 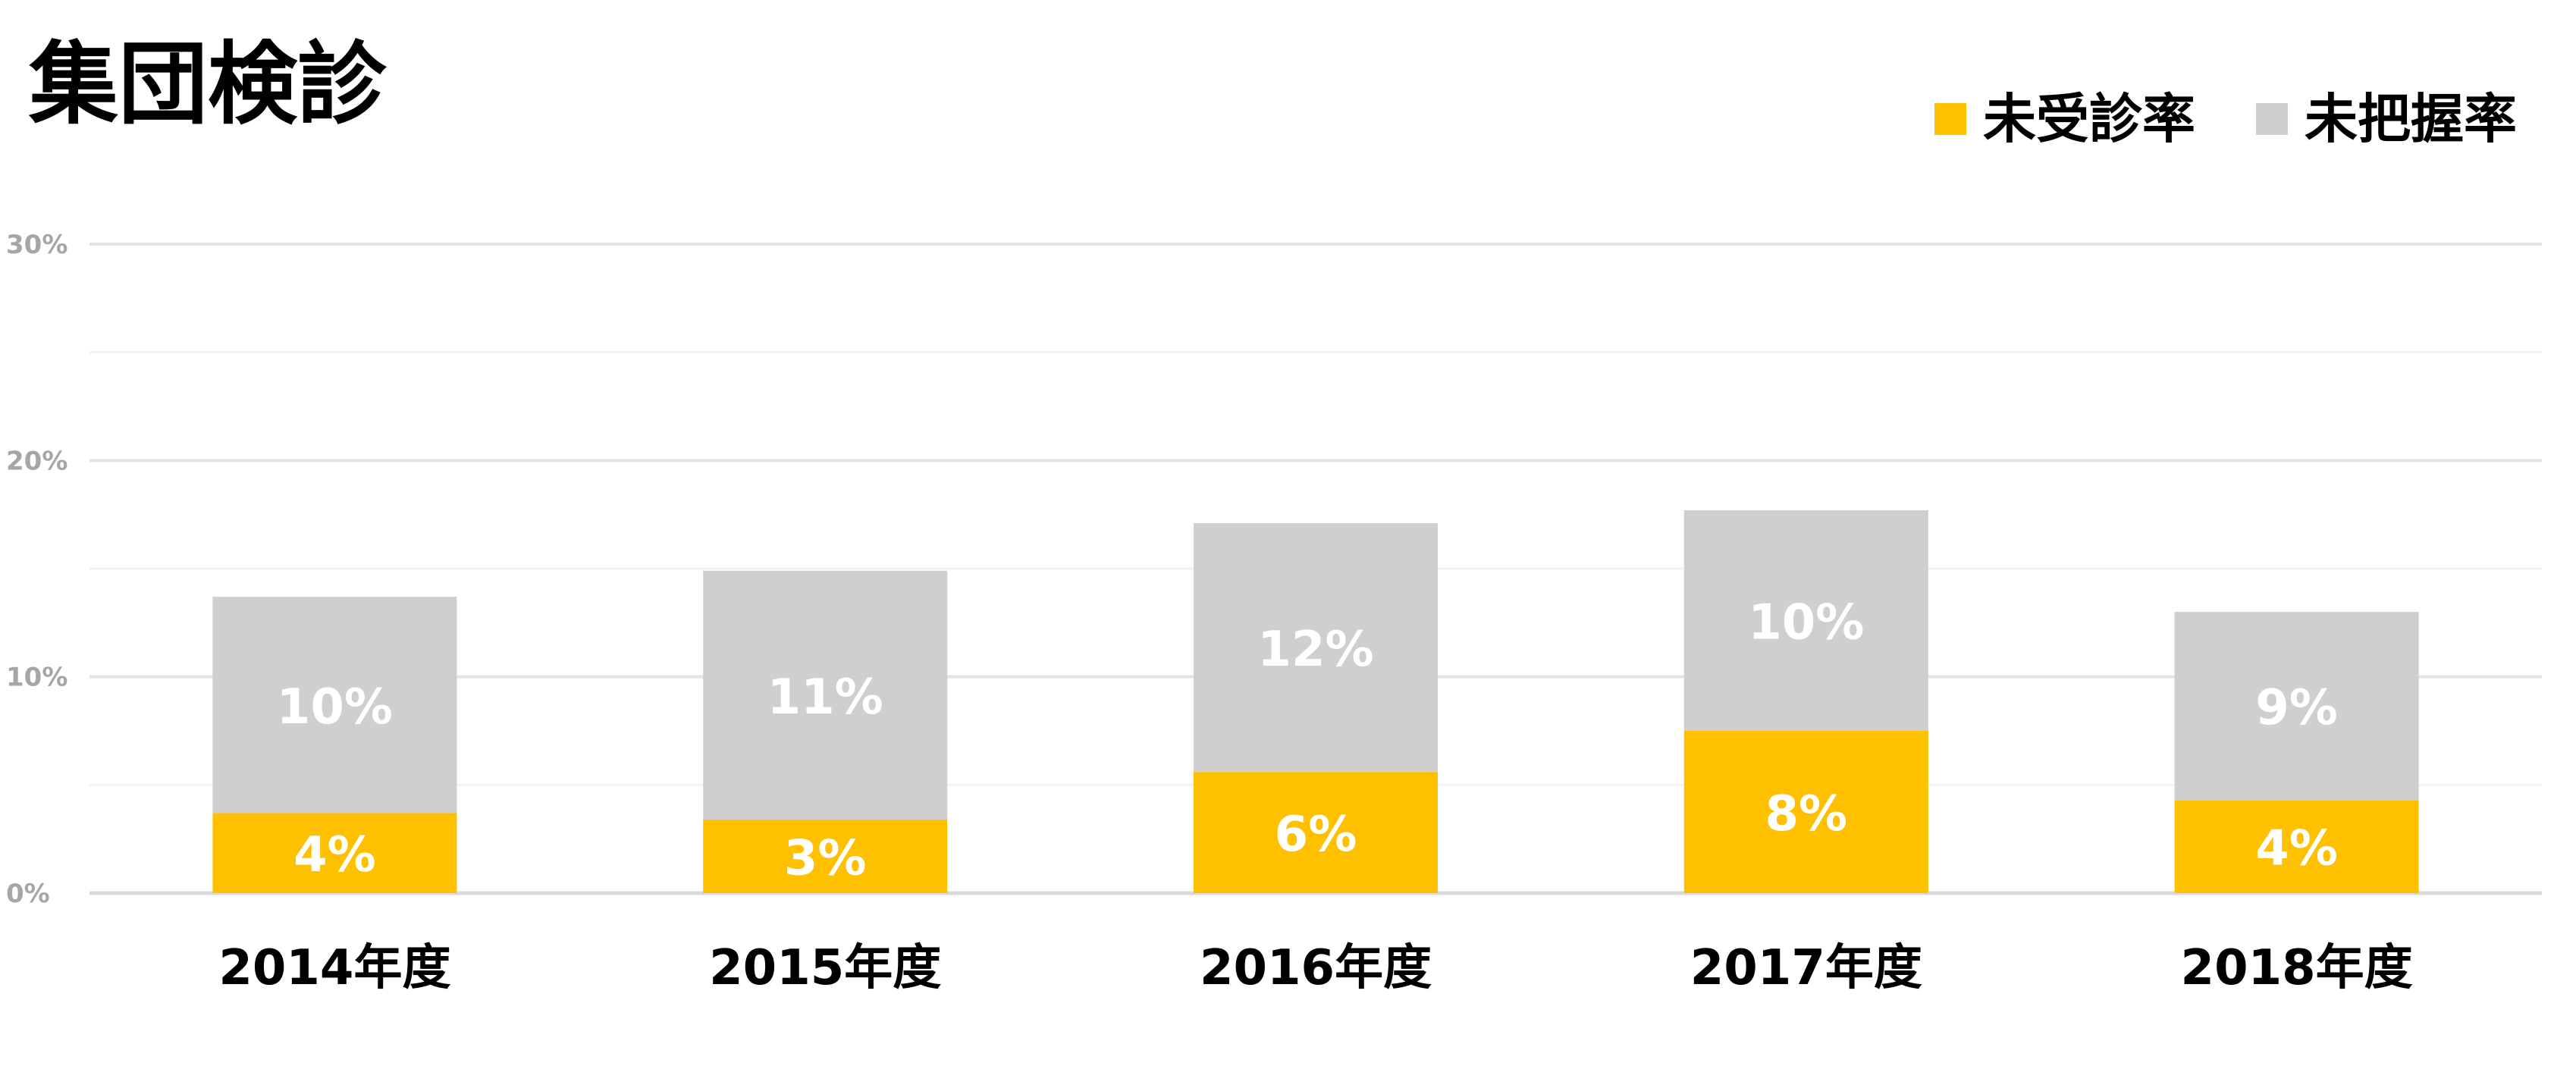 I want to click on y-tick-label: 30%, so click(x=36, y=245).